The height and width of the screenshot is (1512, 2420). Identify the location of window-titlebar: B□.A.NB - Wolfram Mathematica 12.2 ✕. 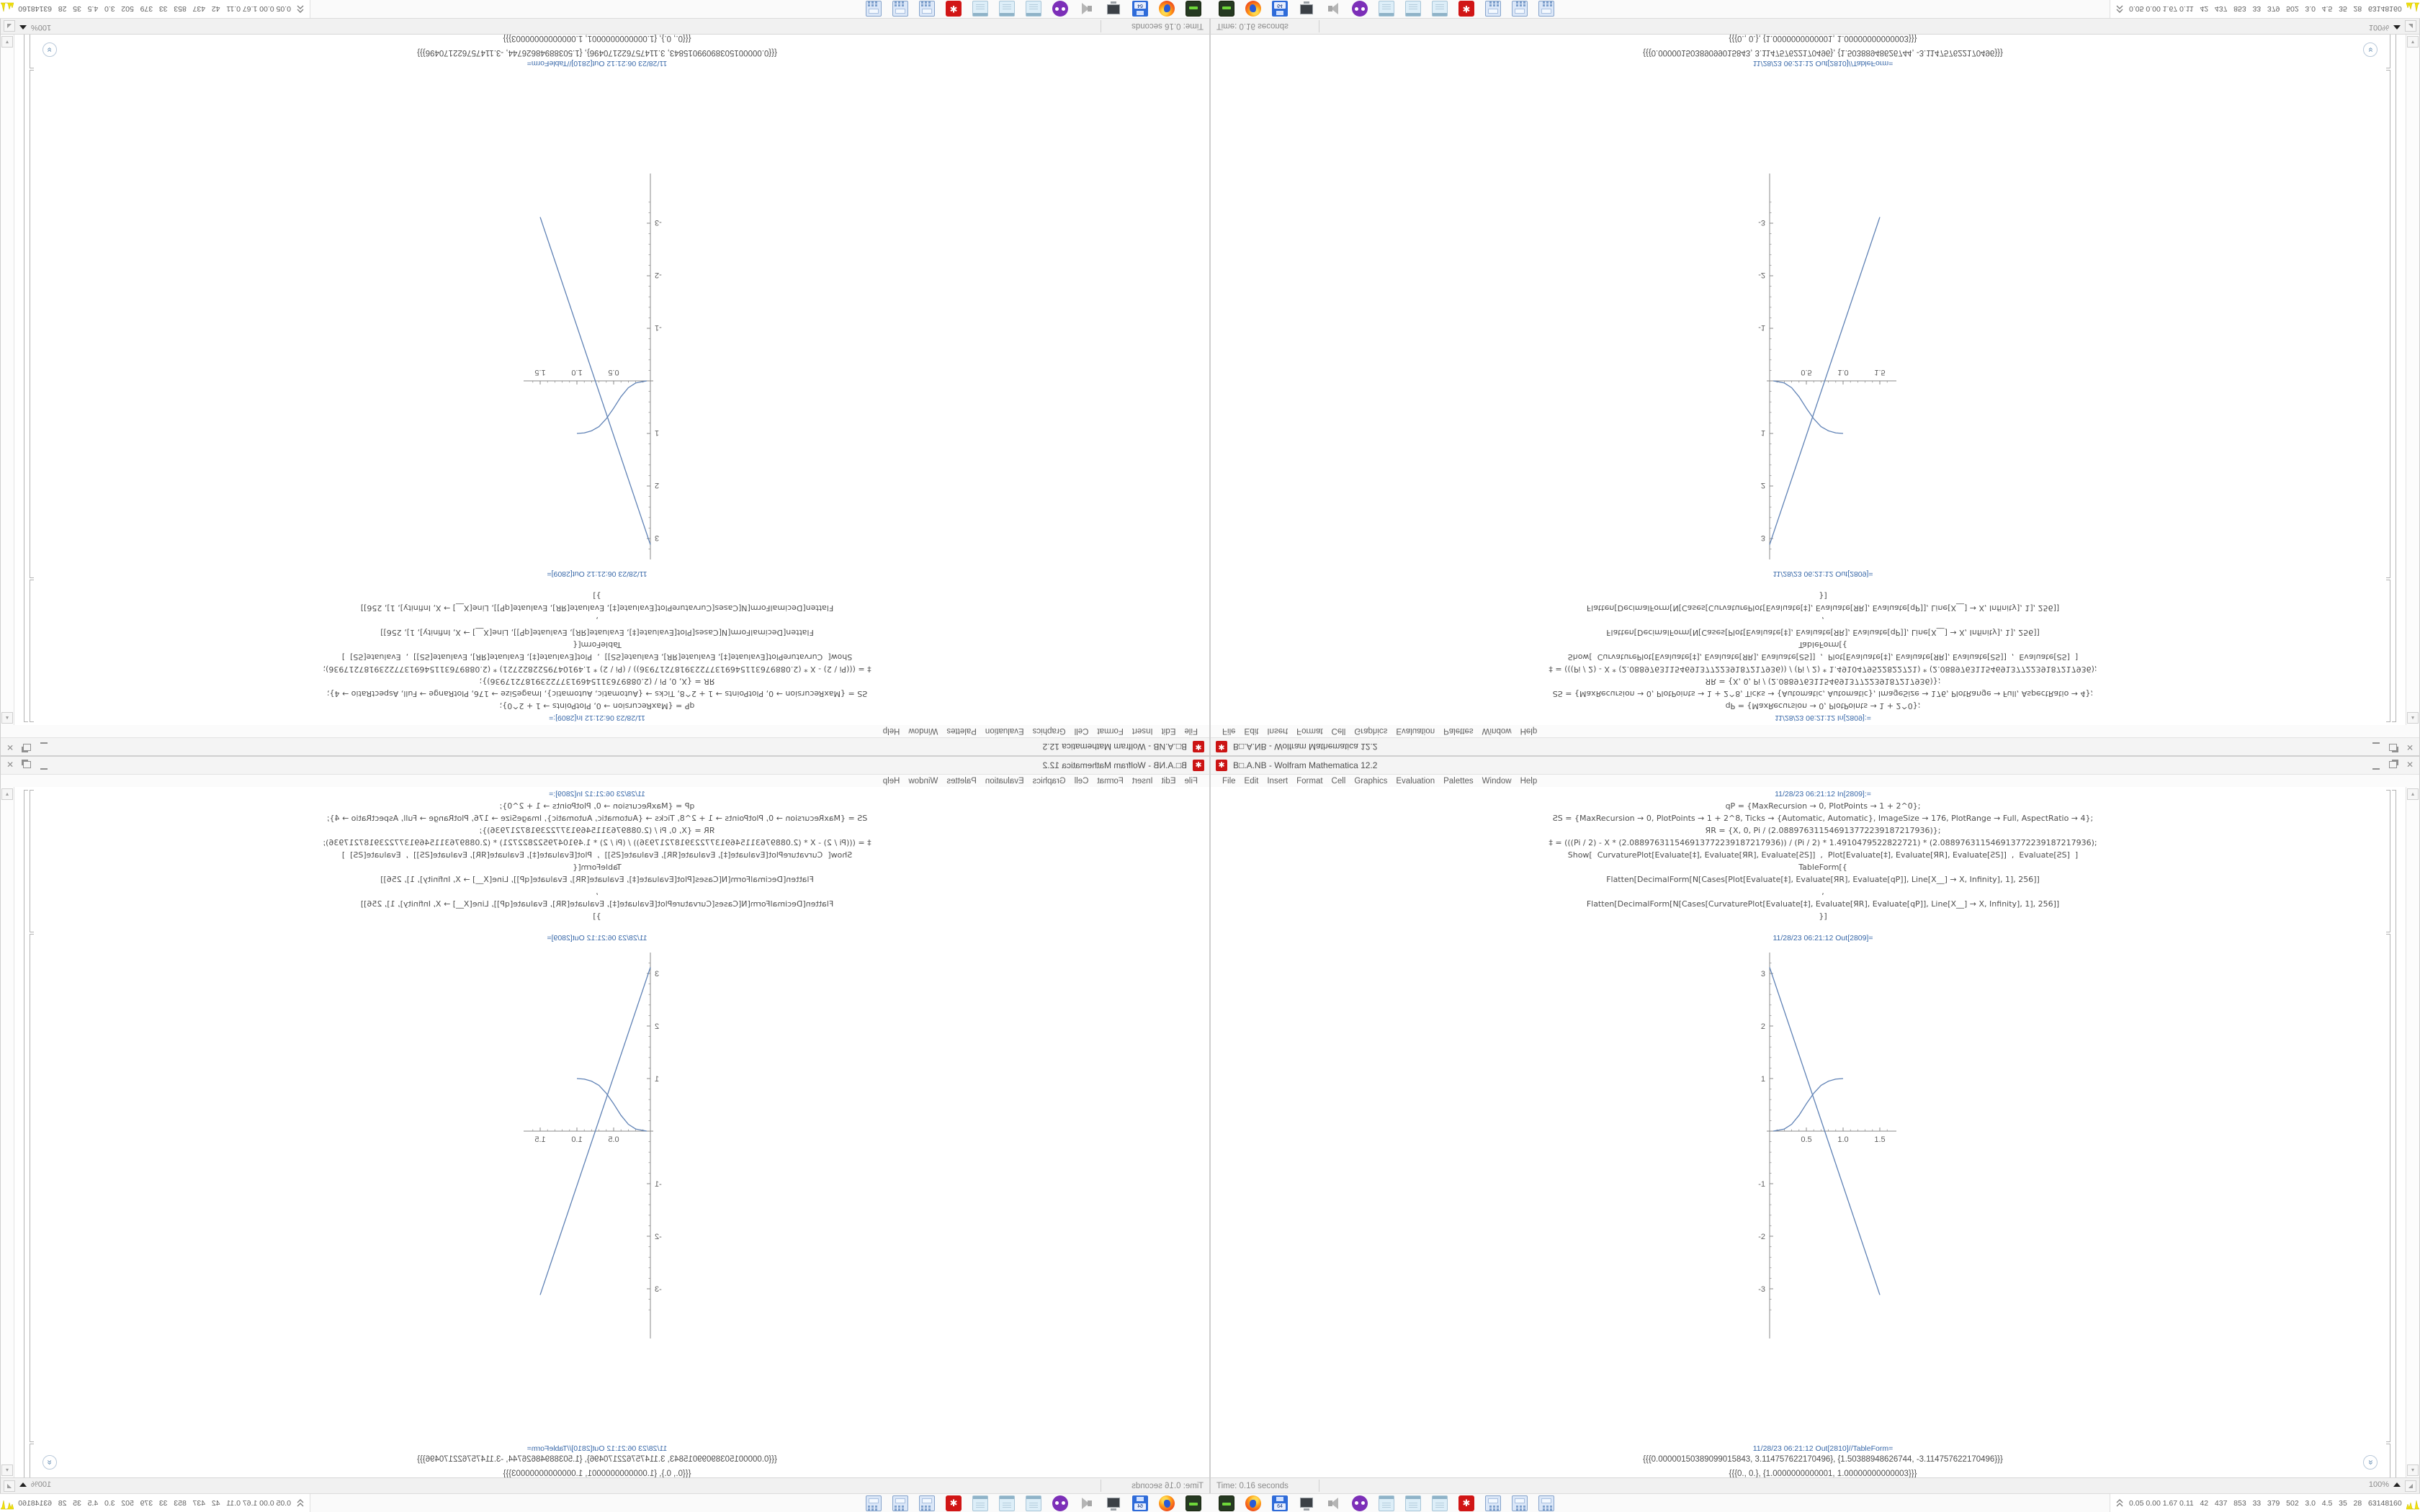
(1815, 746).